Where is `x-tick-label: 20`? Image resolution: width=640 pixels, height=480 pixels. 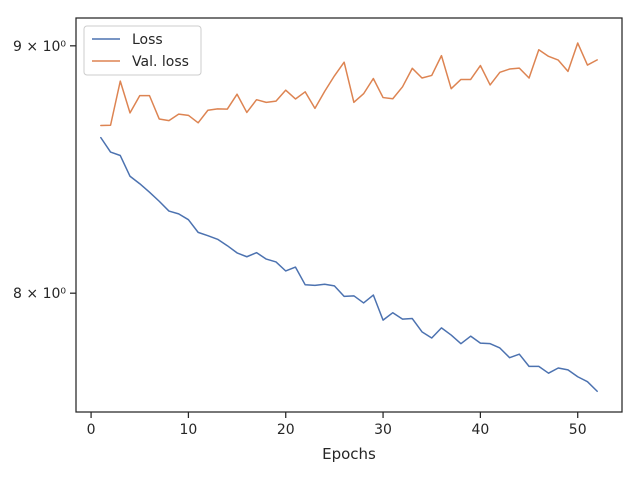 x-tick-label: 20 is located at coordinates (286, 430).